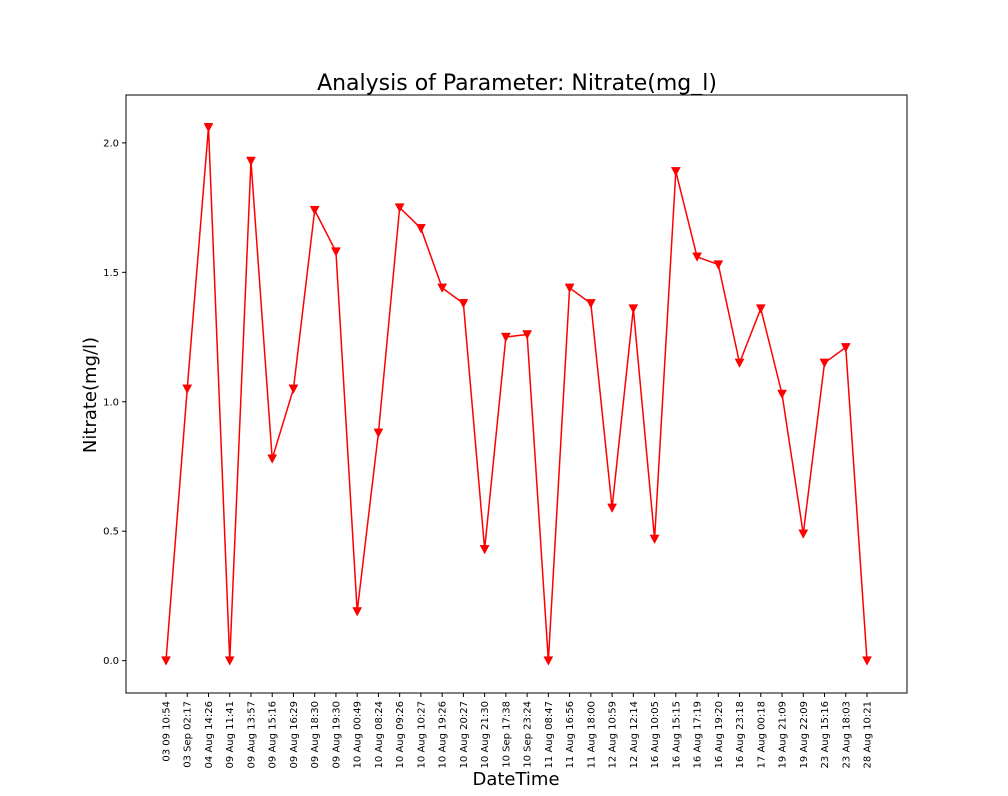 This screenshot has height=796, width=1008. I want to click on x-tick-label: 19 Aug 22:09, so click(804, 734).